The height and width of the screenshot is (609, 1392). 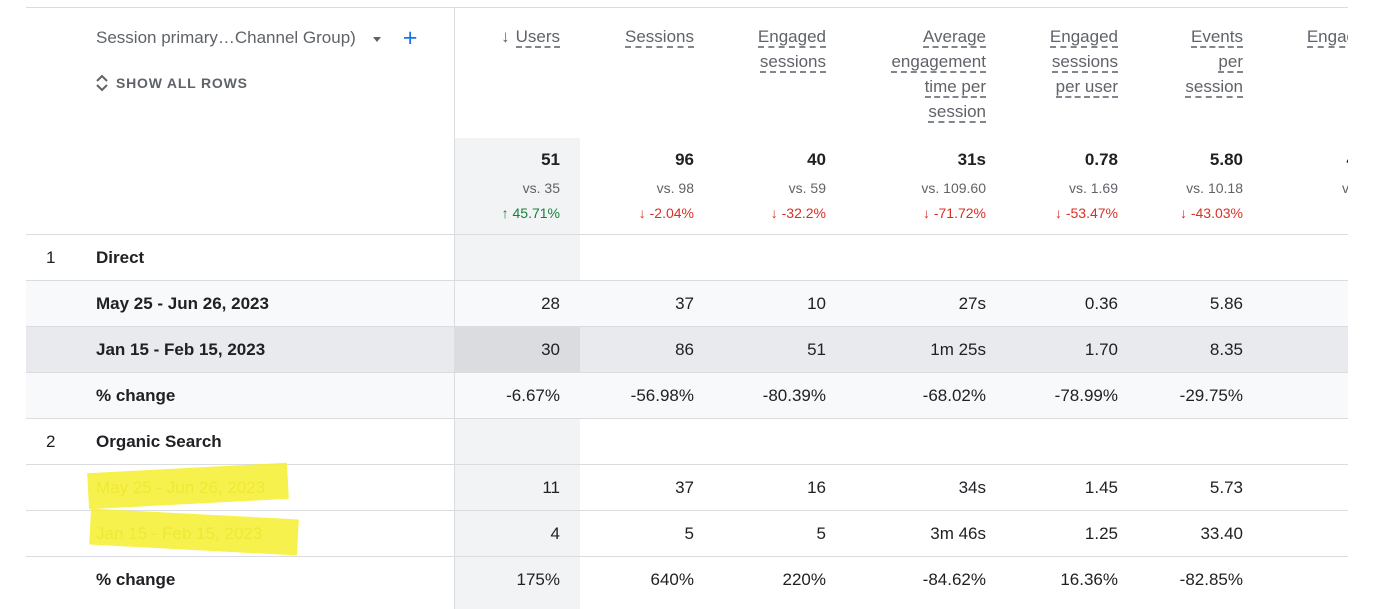 What do you see at coordinates (972, 303) in the screenshot?
I see `table-cell: 27s` at bounding box center [972, 303].